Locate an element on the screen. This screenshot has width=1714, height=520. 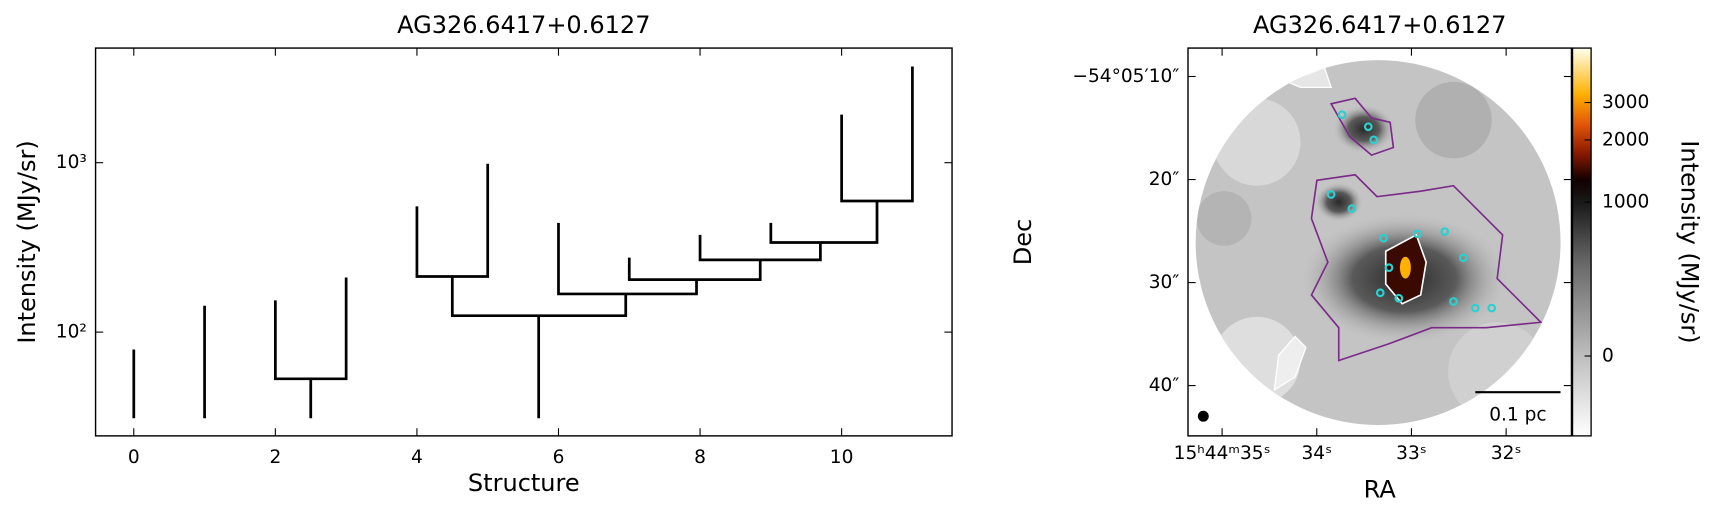
x-axis-label: RA is located at coordinates (1380, 490).